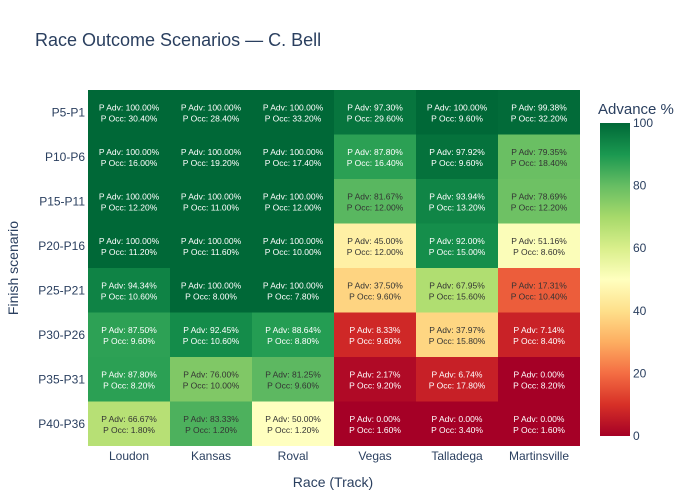  Describe the element at coordinates (293, 330) in the screenshot. I see `cell-advance-label: P Adv: 88.64%` at that location.